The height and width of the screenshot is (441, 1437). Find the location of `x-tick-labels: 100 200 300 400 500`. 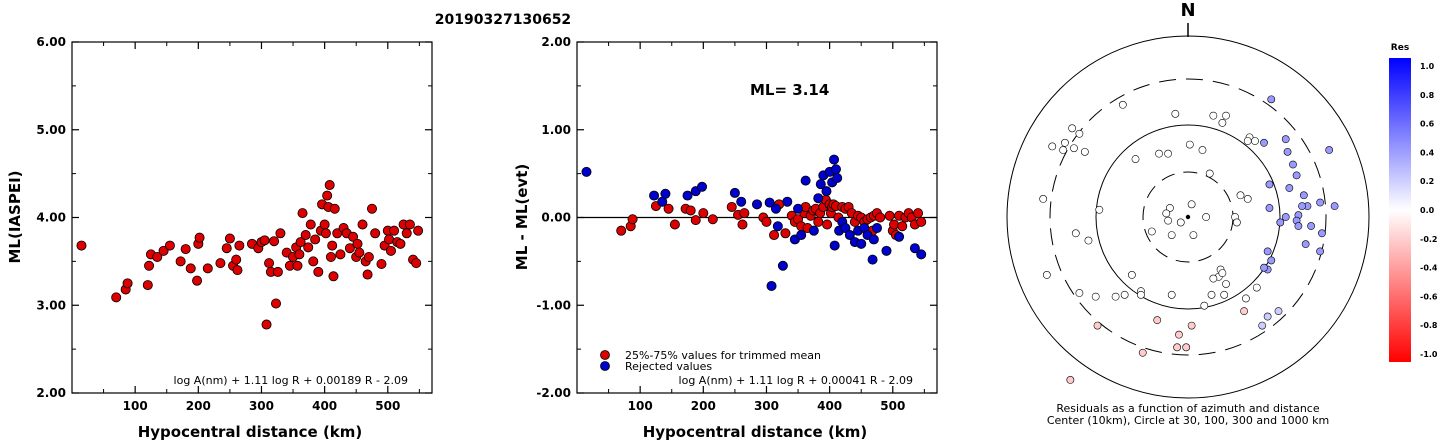

x-tick-labels: 100 200 300 400 500 is located at coordinates (262, 406).